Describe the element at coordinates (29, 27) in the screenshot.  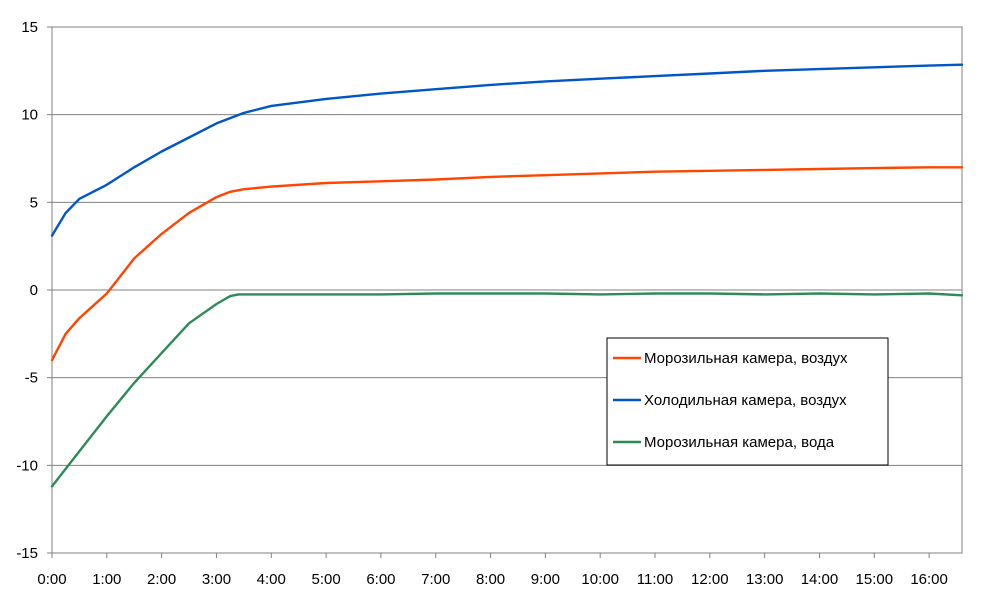
I see `y-tick-label: 15` at that location.